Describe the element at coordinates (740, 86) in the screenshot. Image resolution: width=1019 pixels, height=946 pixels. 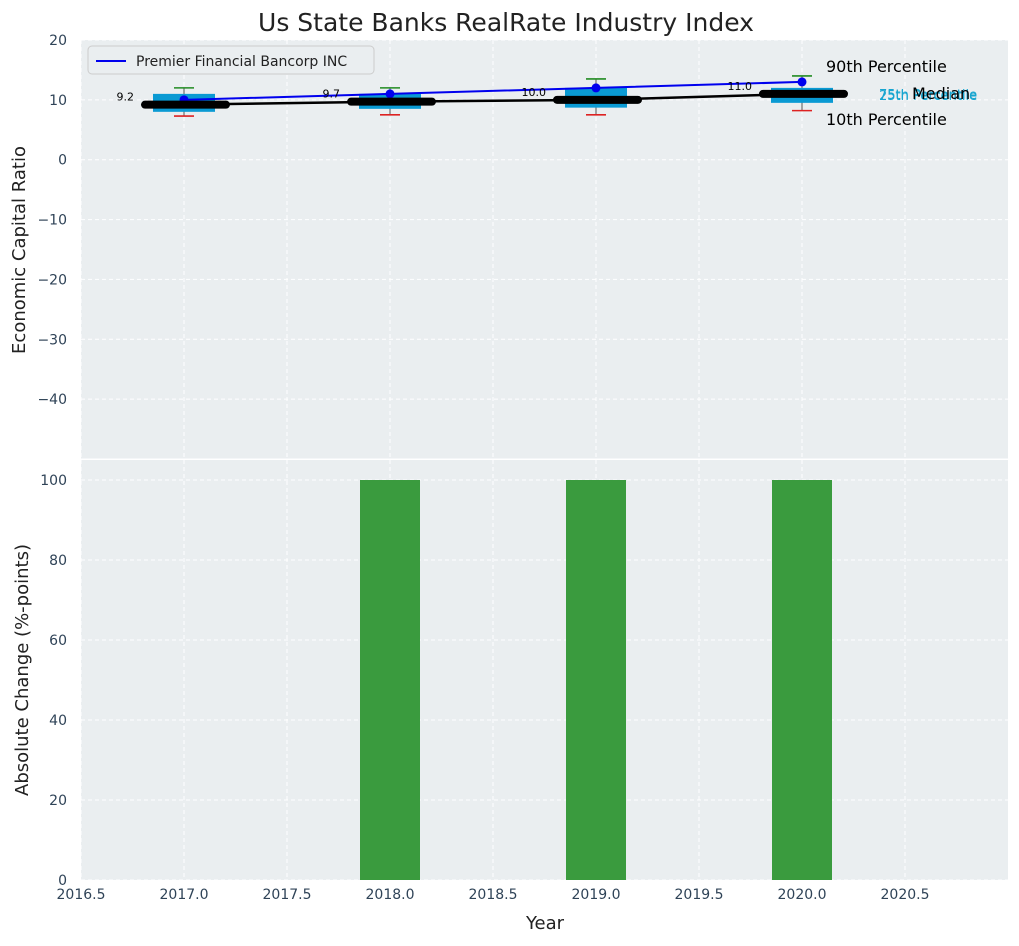
I see `median-value-label: 11.0` at that location.